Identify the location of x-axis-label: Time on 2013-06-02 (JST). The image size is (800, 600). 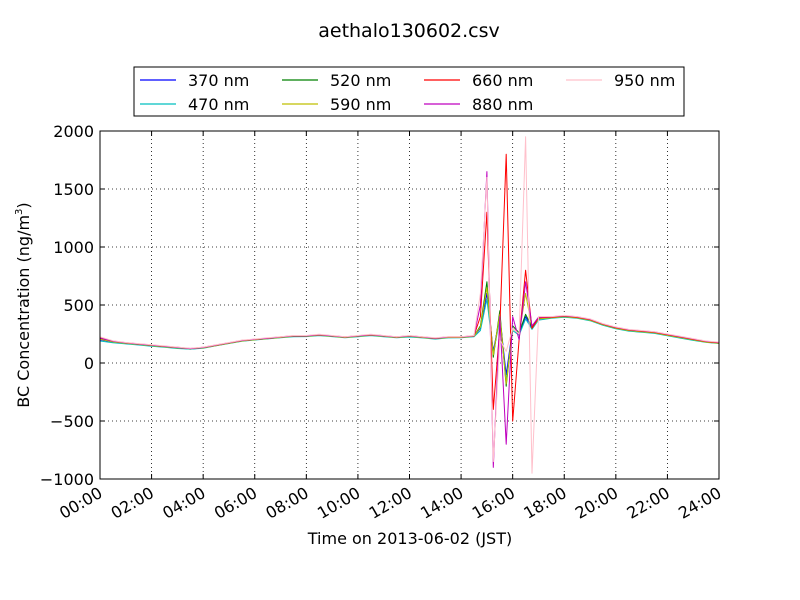
(409, 538).